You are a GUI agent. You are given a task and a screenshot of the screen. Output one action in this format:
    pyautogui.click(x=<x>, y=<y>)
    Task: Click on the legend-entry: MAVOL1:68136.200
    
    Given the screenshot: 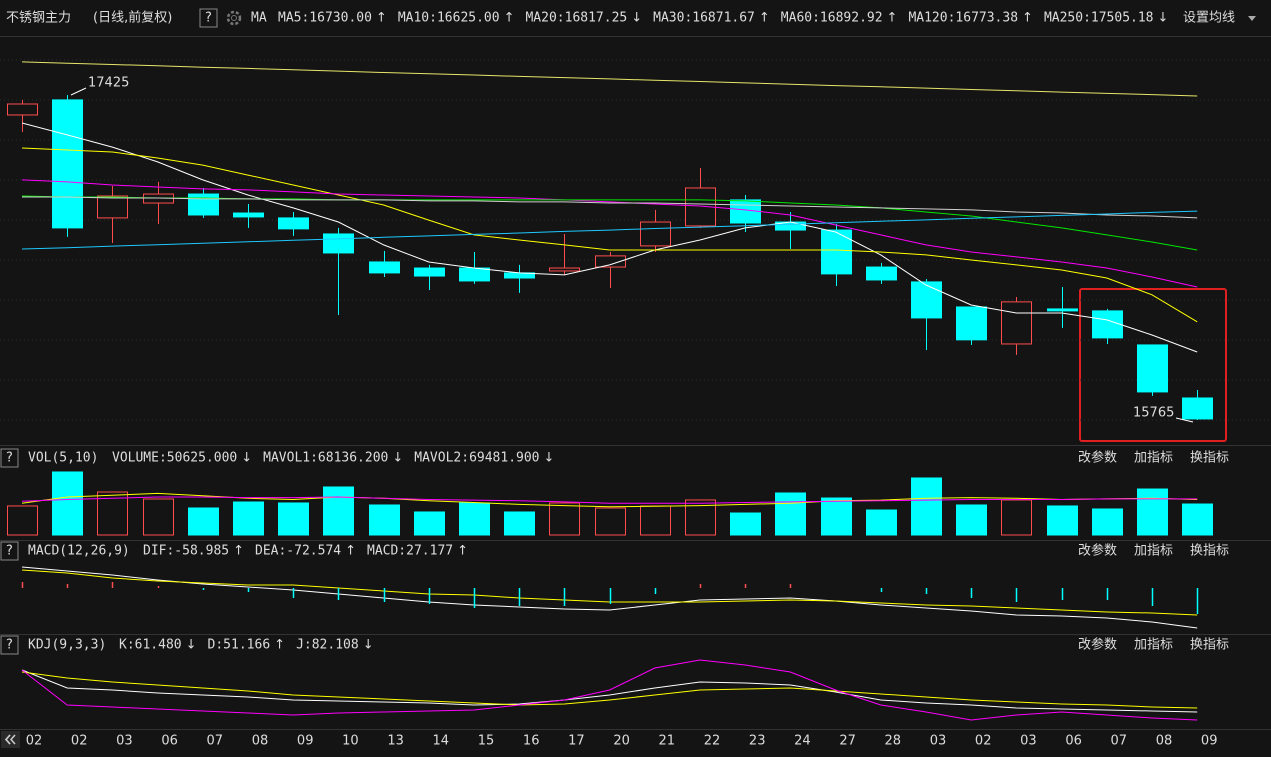 What is the action you would take?
    pyautogui.click(x=325, y=458)
    